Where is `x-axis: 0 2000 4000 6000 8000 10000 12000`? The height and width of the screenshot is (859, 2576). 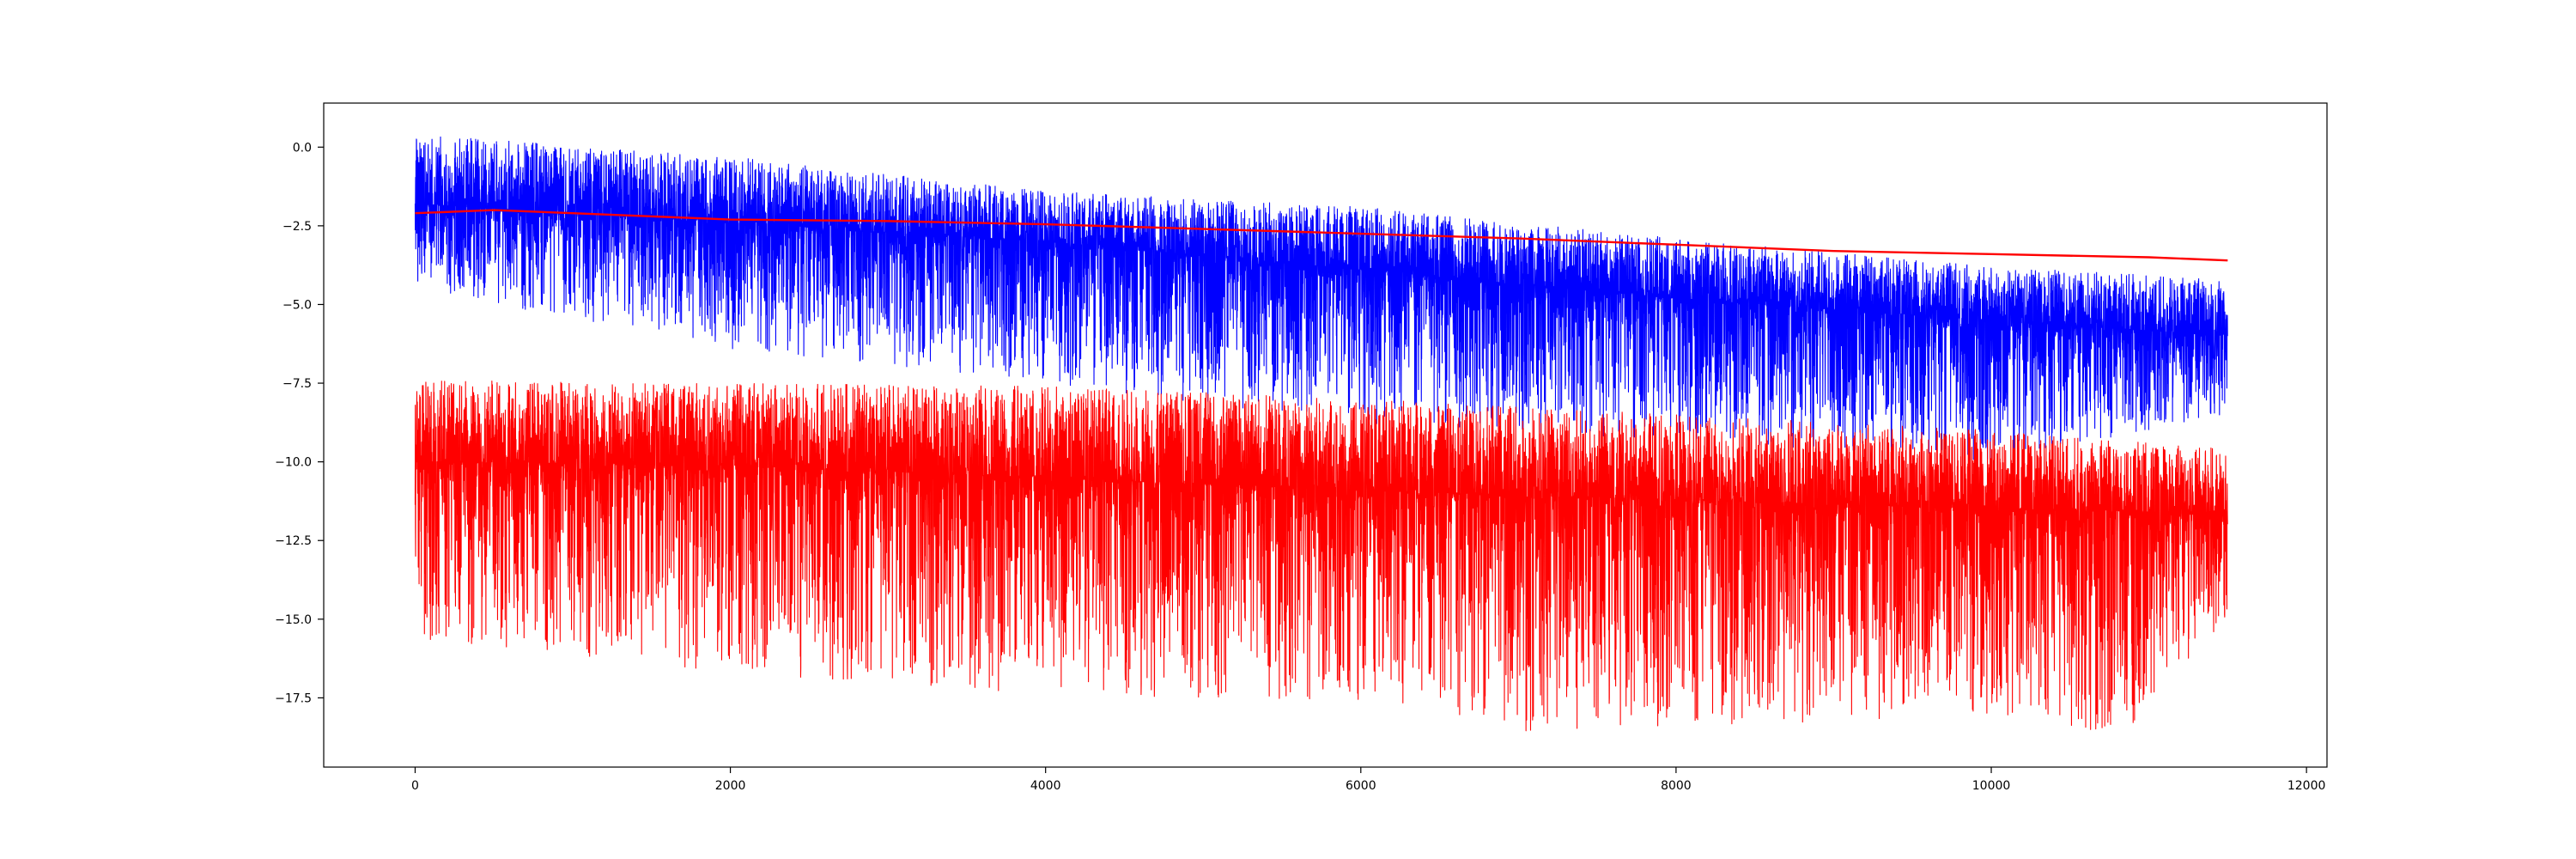 x-axis: 0 2000 4000 6000 8000 10000 12000 is located at coordinates (1368, 780).